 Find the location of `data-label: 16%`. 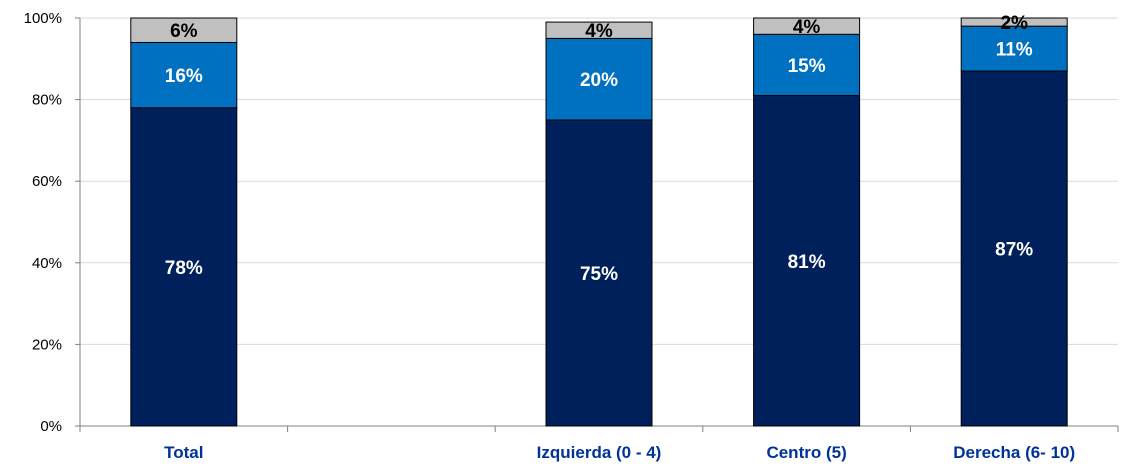

data-label: 16% is located at coordinates (184, 76).